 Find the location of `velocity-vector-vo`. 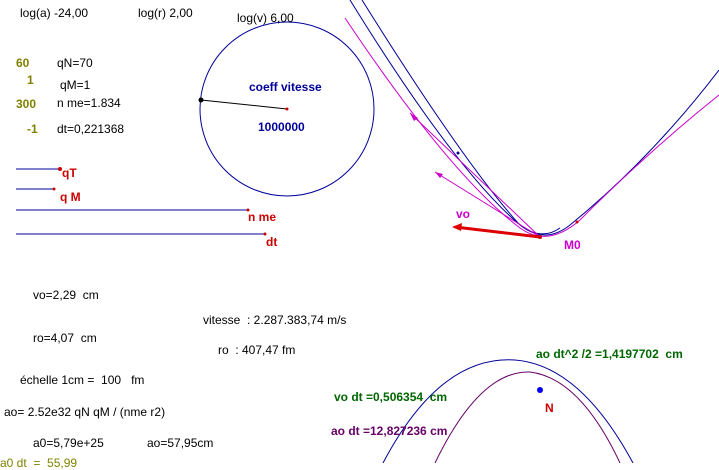

velocity-vector-vo is located at coordinates (497, 232).